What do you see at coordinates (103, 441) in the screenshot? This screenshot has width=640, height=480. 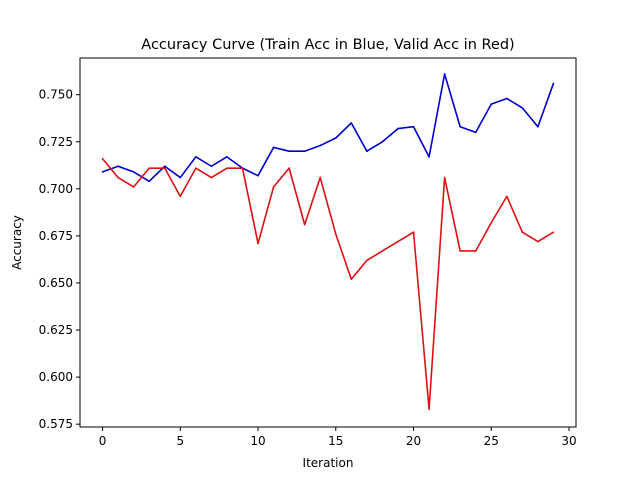 I see `x-tick-label: 0` at bounding box center [103, 441].